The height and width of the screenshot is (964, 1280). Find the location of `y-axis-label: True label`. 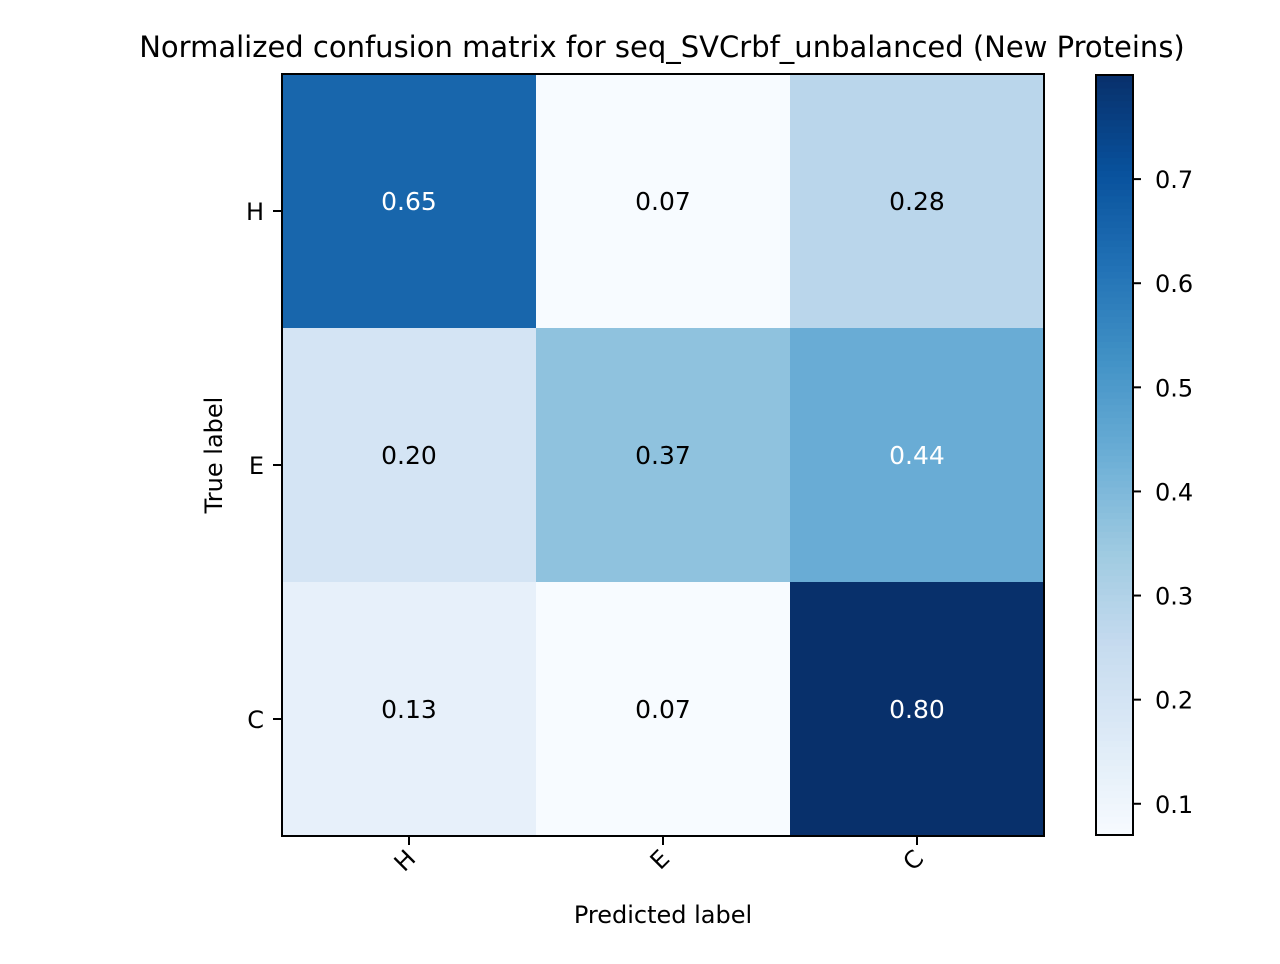

y-axis-label: True label is located at coordinates (214, 456).